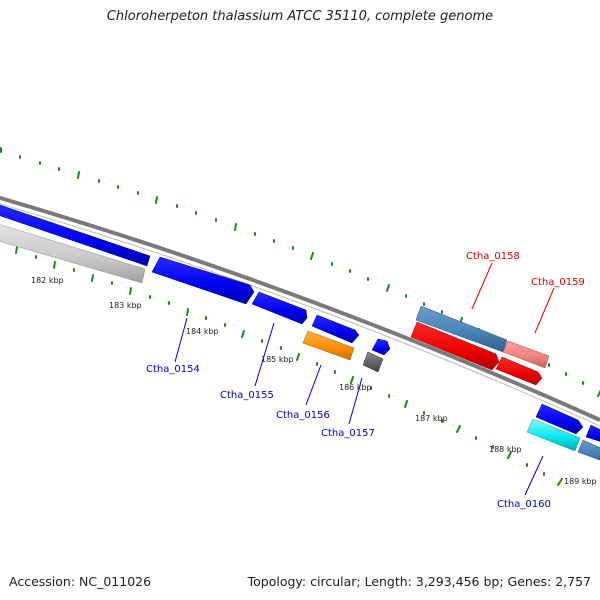 This screenshot has height=600, width=600. What do you see at coordinates (247, 395) in the screenshot?
I see `gene-label-ctha-0155: Ctha_0155` at bounding box center [247, 395].